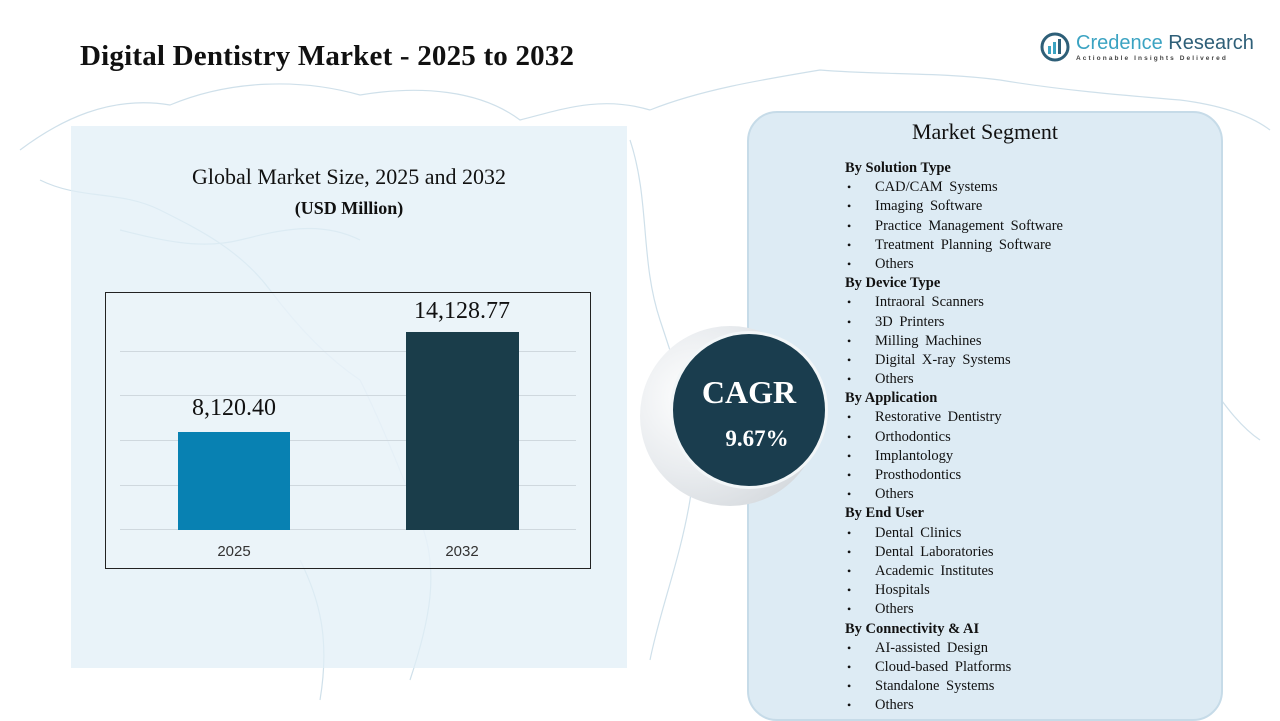  I want to click on logo-tagline: Actionable Insights Delivered, so click(1152, 58).